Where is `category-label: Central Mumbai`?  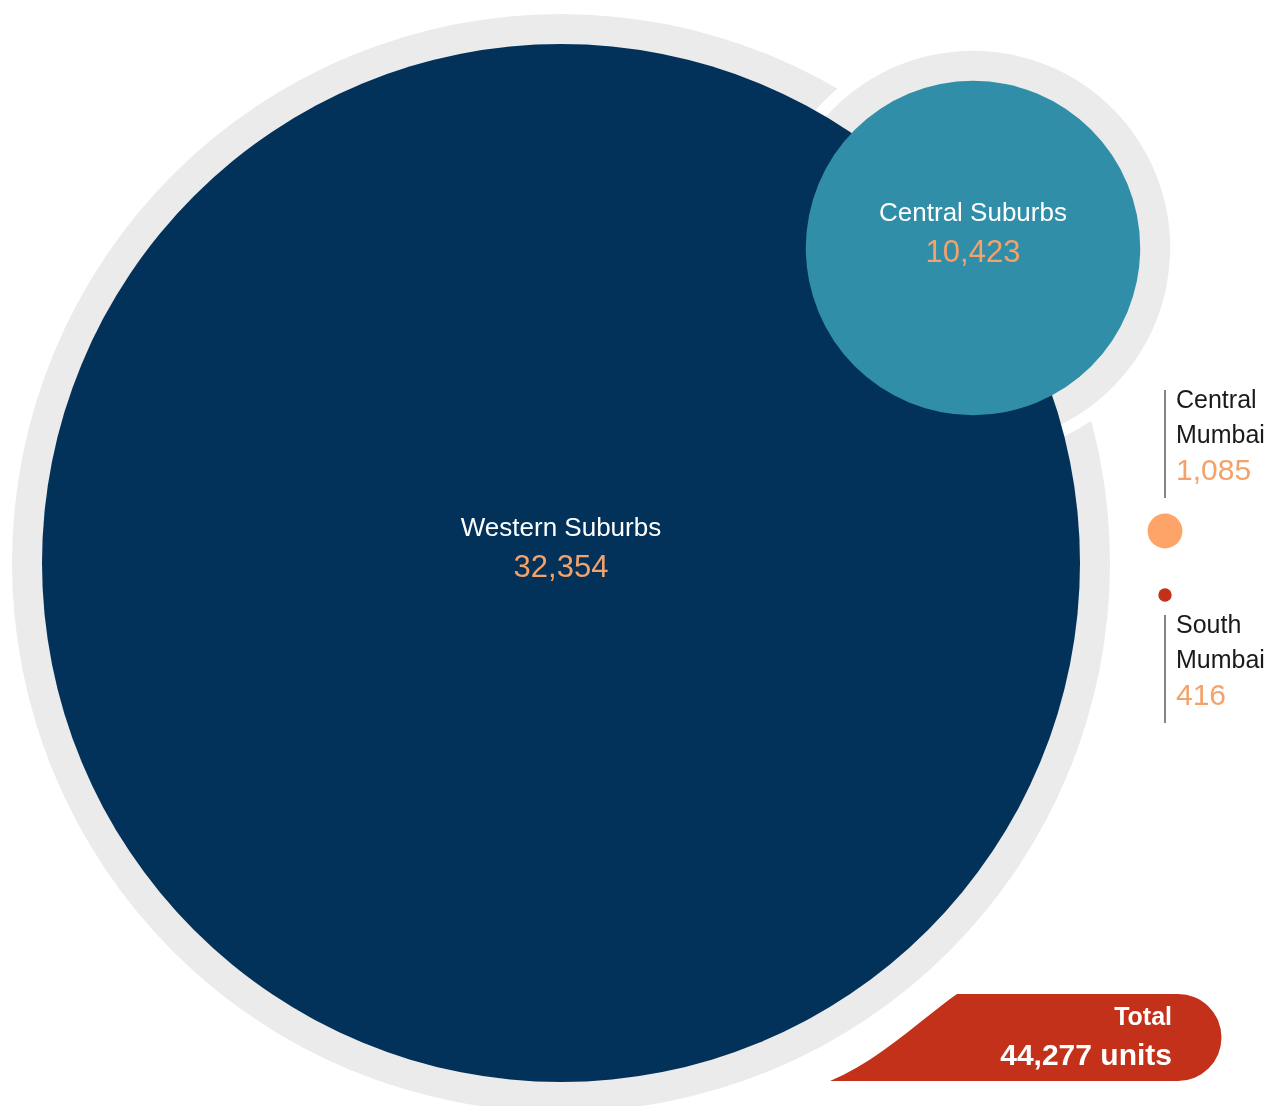
category-label: Central Mumbai is located at coordinates (1220, 416).